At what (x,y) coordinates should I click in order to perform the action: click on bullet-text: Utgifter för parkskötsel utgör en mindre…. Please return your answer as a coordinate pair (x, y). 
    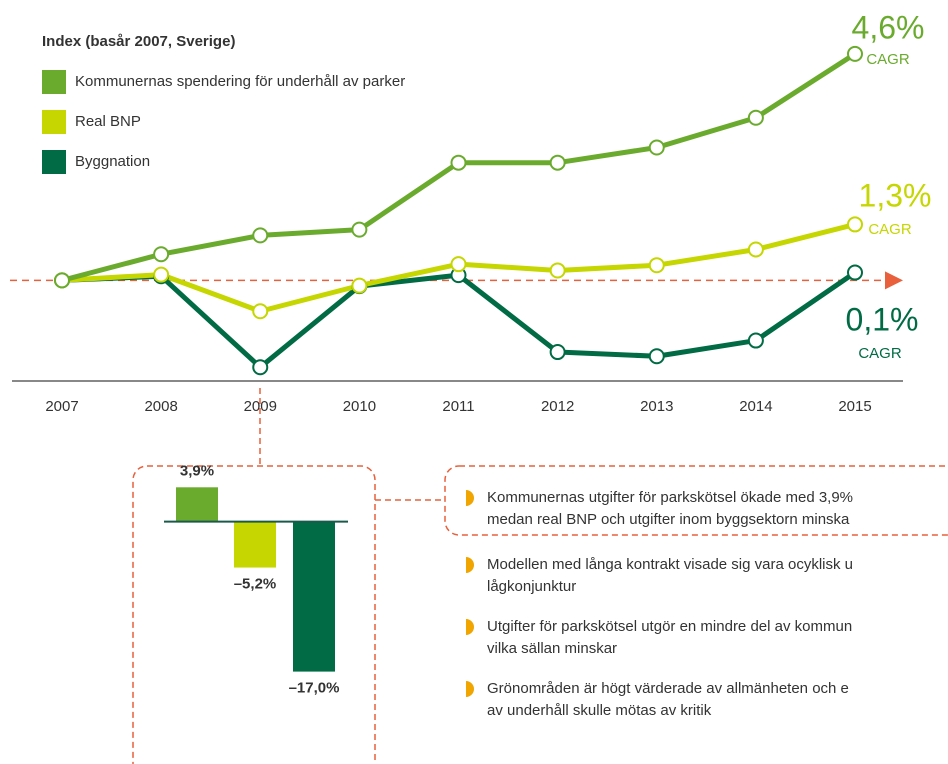
    Looking at the image, I should click on (669, 626).